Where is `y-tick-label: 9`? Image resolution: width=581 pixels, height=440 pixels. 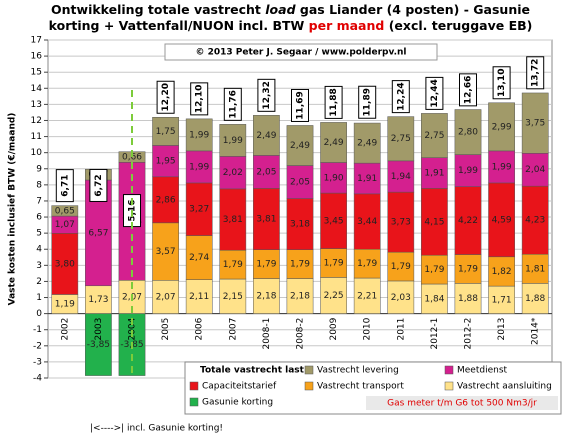
y-tick-label: 9 is located at coordinates (39, 169).